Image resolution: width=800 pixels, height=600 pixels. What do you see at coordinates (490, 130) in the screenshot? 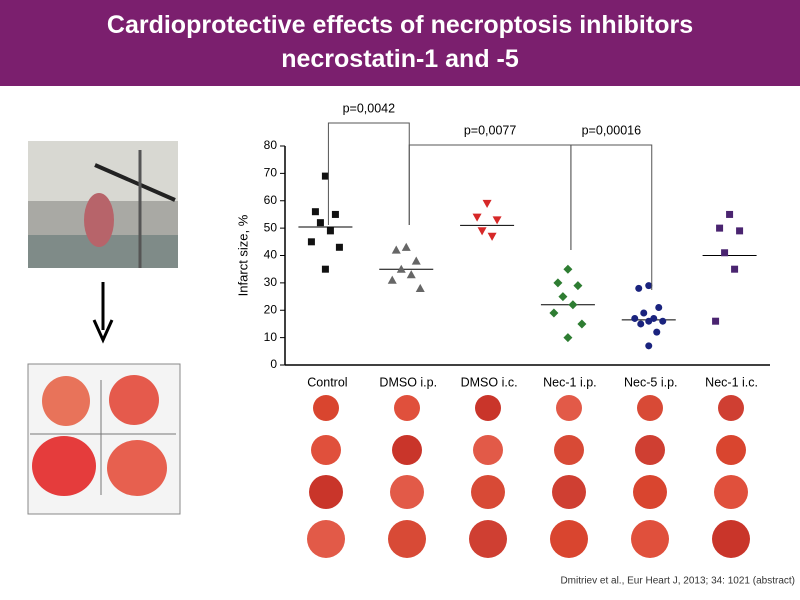
I see `p-value: p=0,0077` at bounding box center [490, 130].